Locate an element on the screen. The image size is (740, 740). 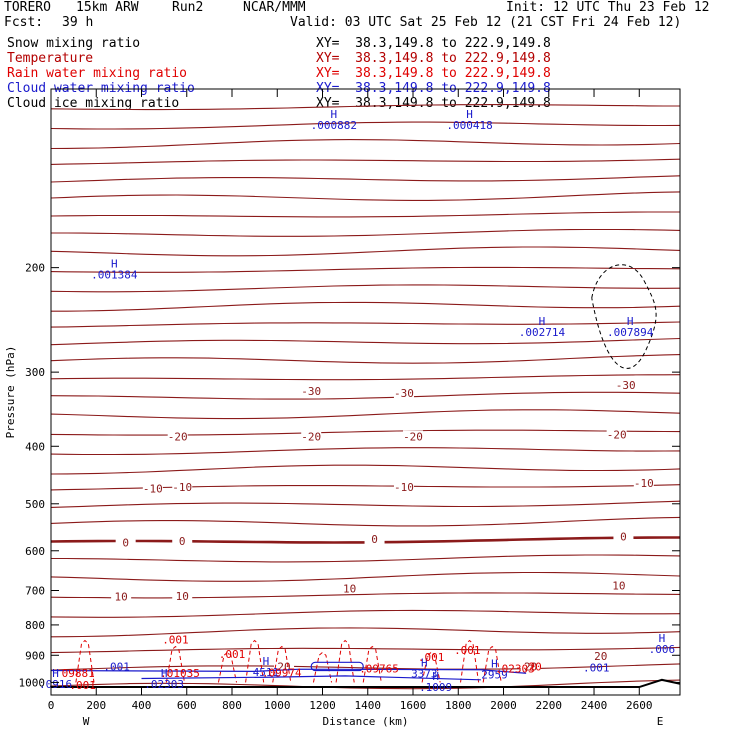
terrain-line is located at coordinates (366, 683).